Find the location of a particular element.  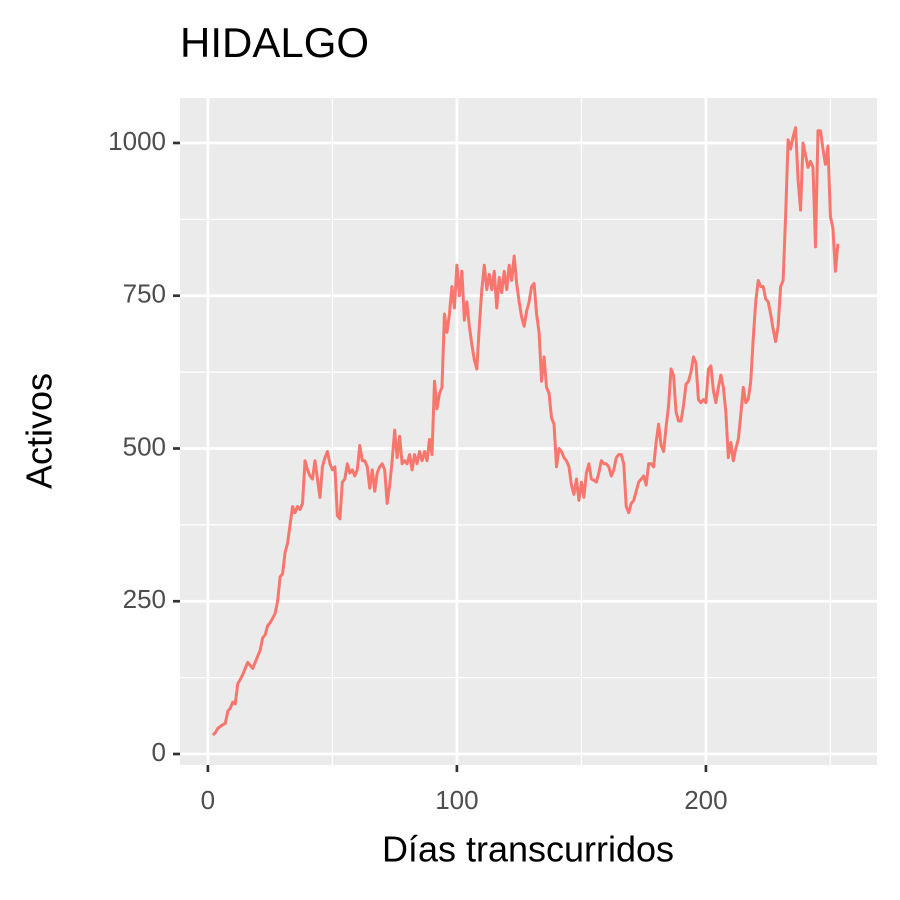

y-tick-label: 1000 is located at coordinates (137, 141).